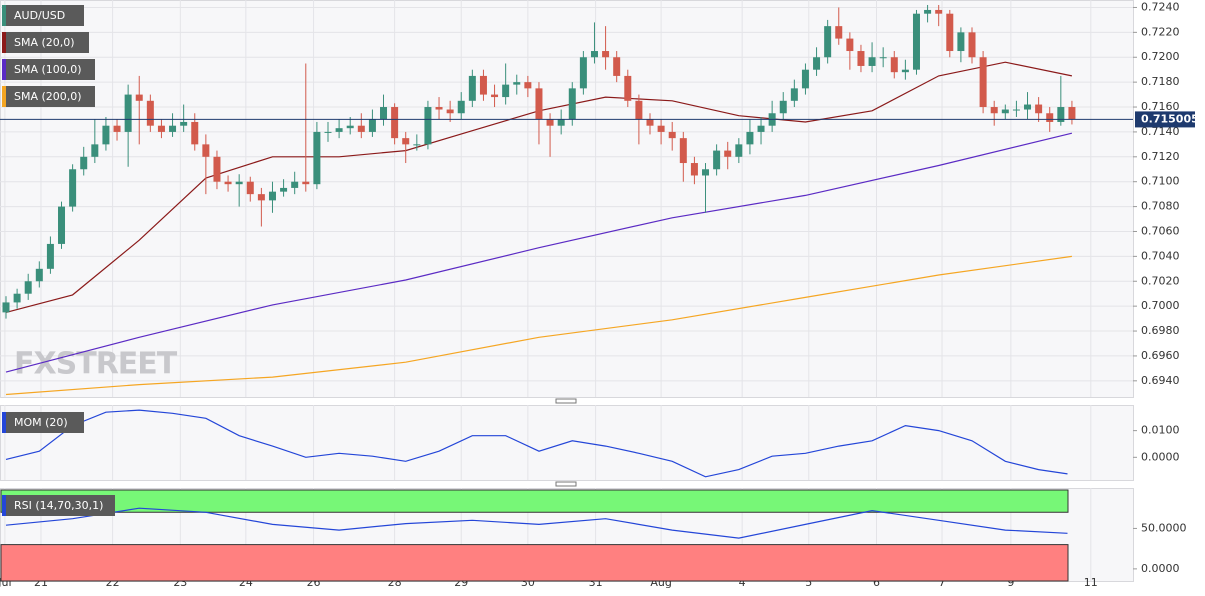  What do you see at coordinates (1160, 430) in the screenshot?
I see `y-tick-label: 0.0100` at bounding box center [1160, 430].